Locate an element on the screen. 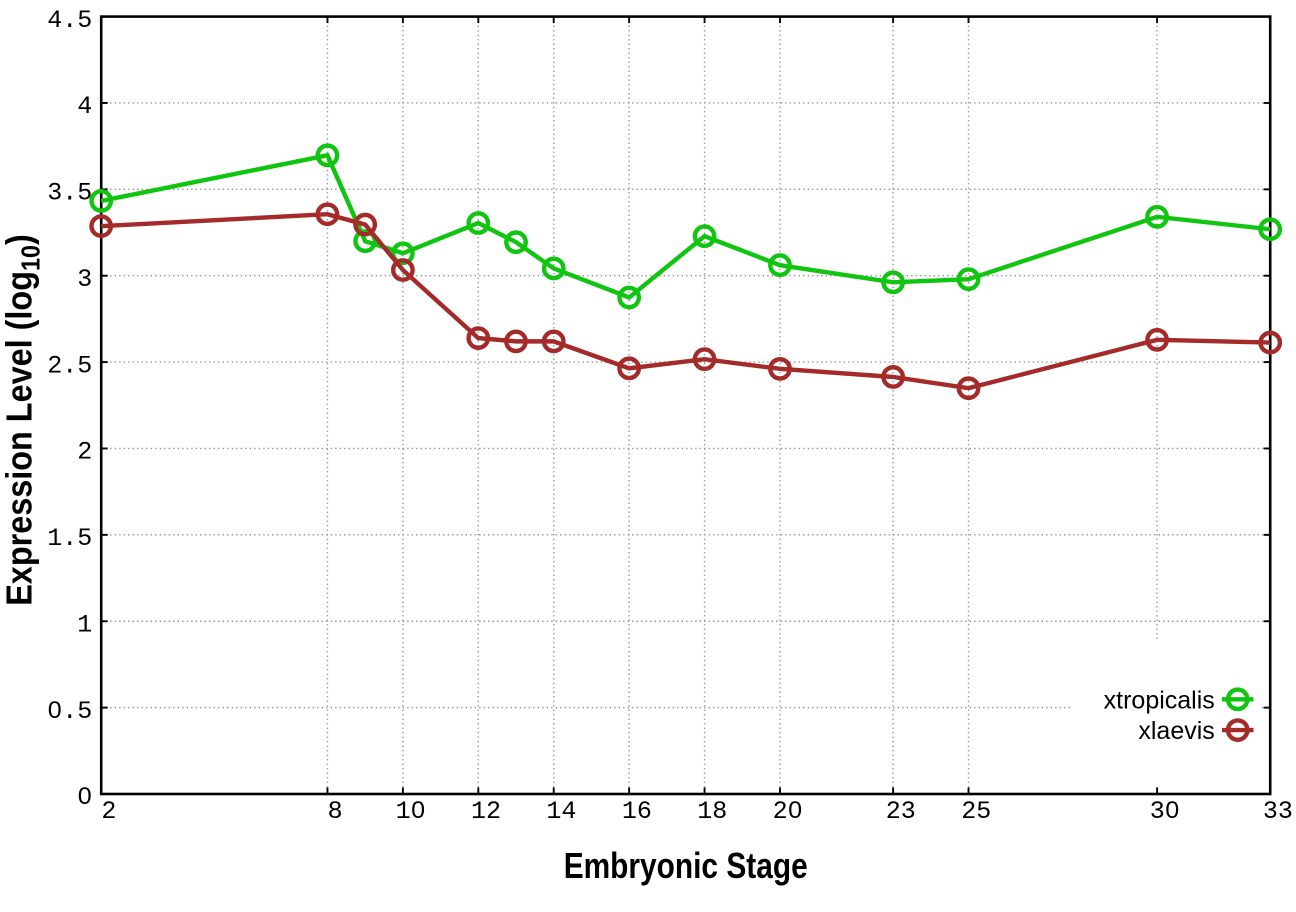  svg-text: xtropicalis is located at coordinates (1159, 700).